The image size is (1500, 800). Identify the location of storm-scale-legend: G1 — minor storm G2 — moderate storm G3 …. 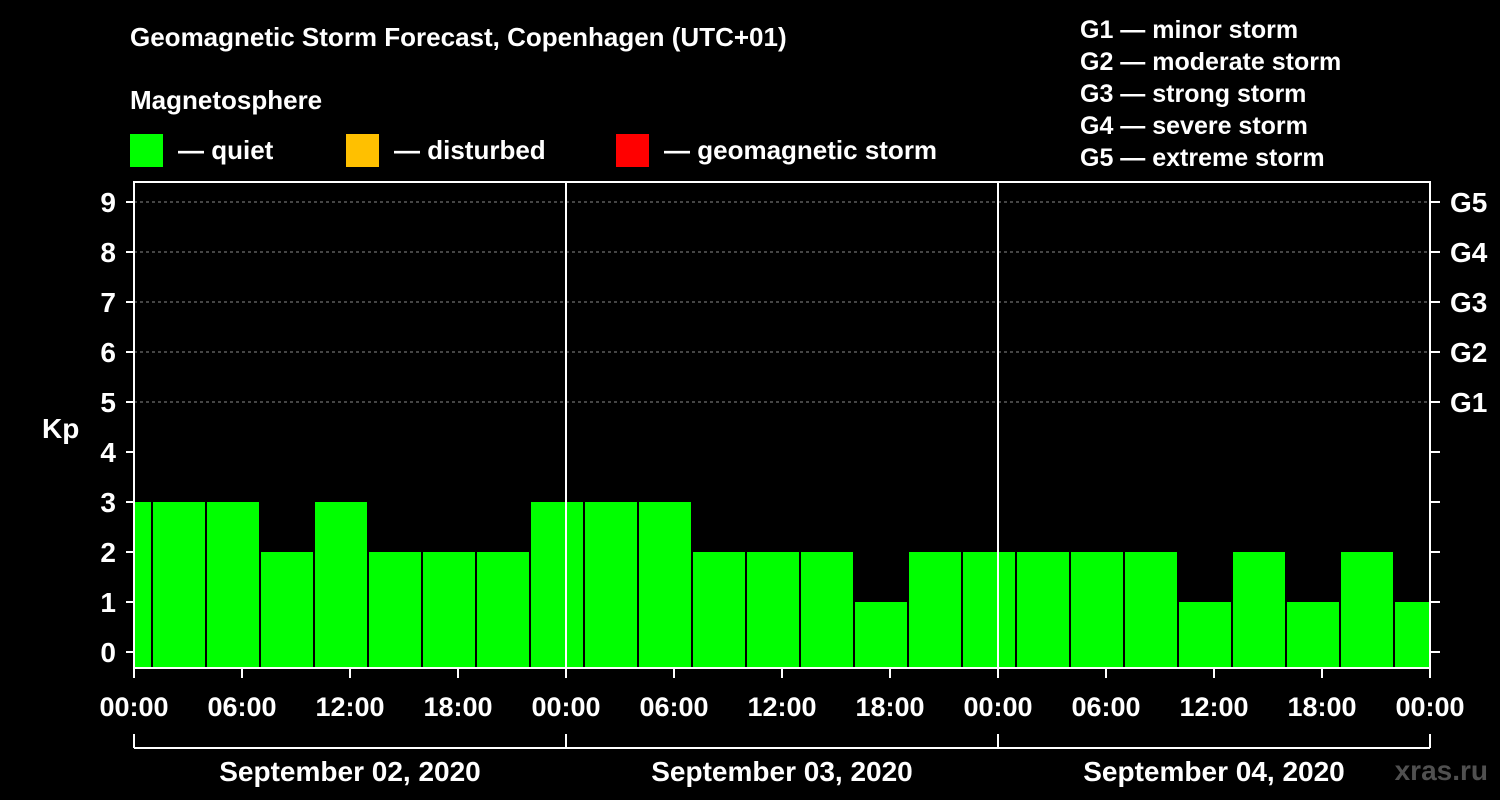
(1210, 94).